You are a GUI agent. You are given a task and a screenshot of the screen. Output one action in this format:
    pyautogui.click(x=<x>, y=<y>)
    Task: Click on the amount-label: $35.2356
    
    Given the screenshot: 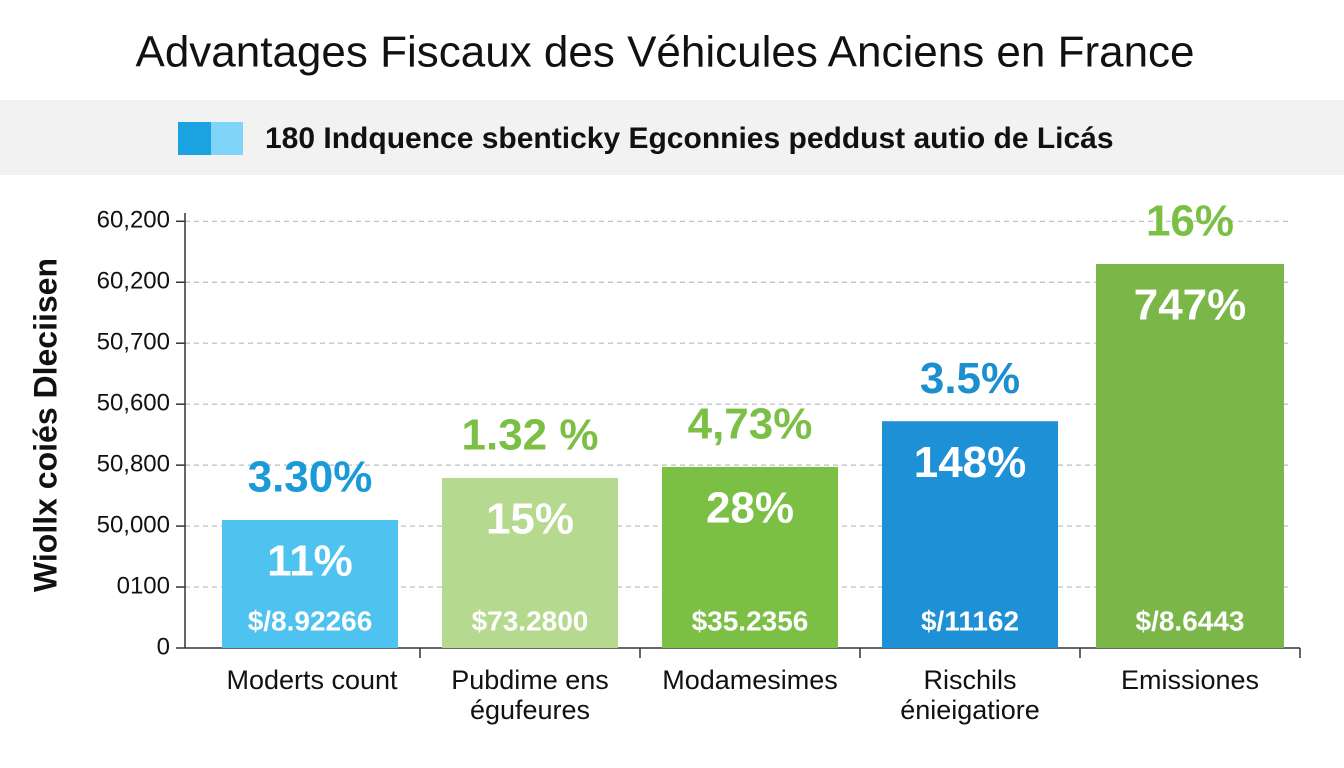 What is the action you would take?
    pyautogui.click(x=750, y=620)
    